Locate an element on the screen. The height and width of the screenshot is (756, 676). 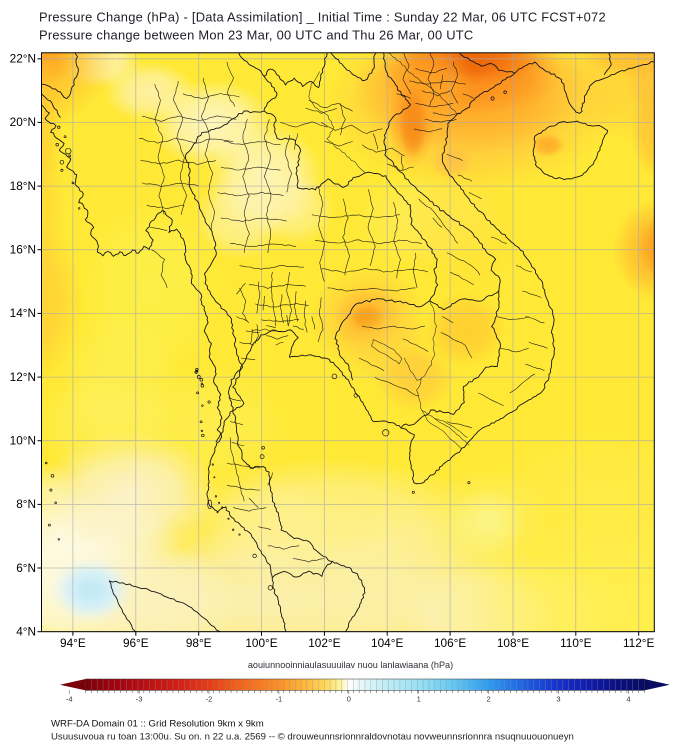
svg-text: 4 is located at coordinates (628, 698).